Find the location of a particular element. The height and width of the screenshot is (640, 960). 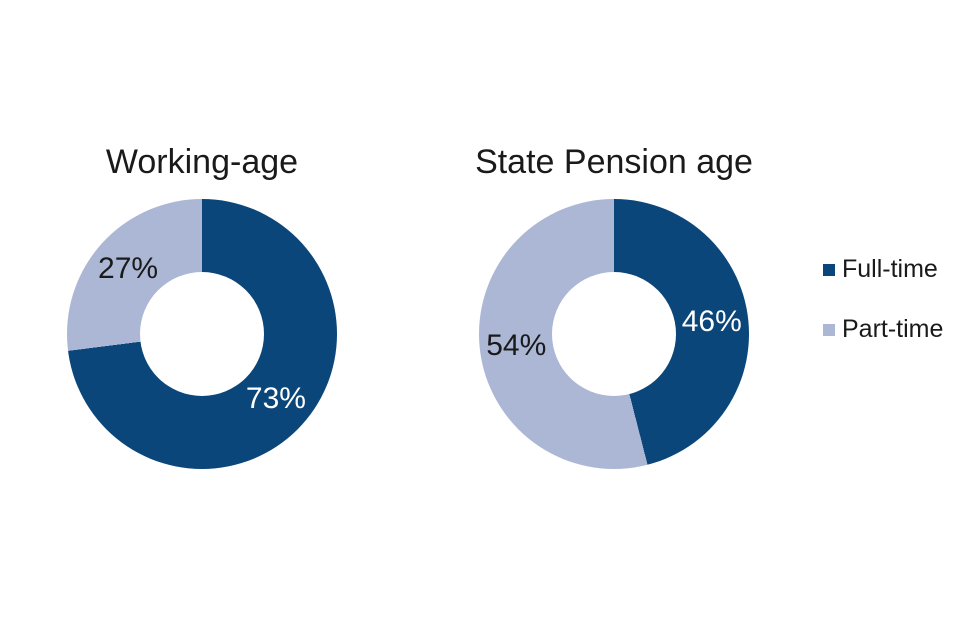

slice-label: 73% is located at coordinates (275, 399).